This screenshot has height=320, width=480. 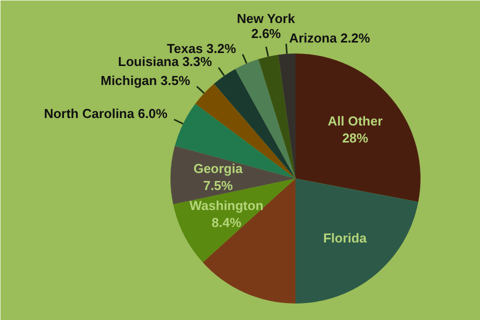 I want to click on data-label: 28%, so click(x=355, y=138).